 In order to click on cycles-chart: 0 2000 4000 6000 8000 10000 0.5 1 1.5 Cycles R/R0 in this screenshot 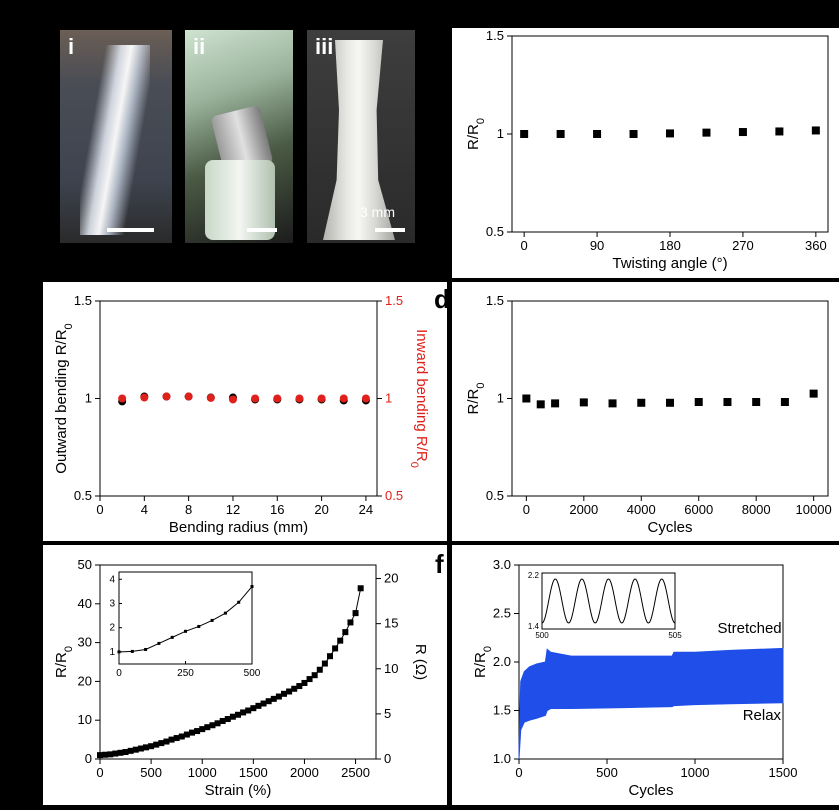, I will do `click(648, 414)`.